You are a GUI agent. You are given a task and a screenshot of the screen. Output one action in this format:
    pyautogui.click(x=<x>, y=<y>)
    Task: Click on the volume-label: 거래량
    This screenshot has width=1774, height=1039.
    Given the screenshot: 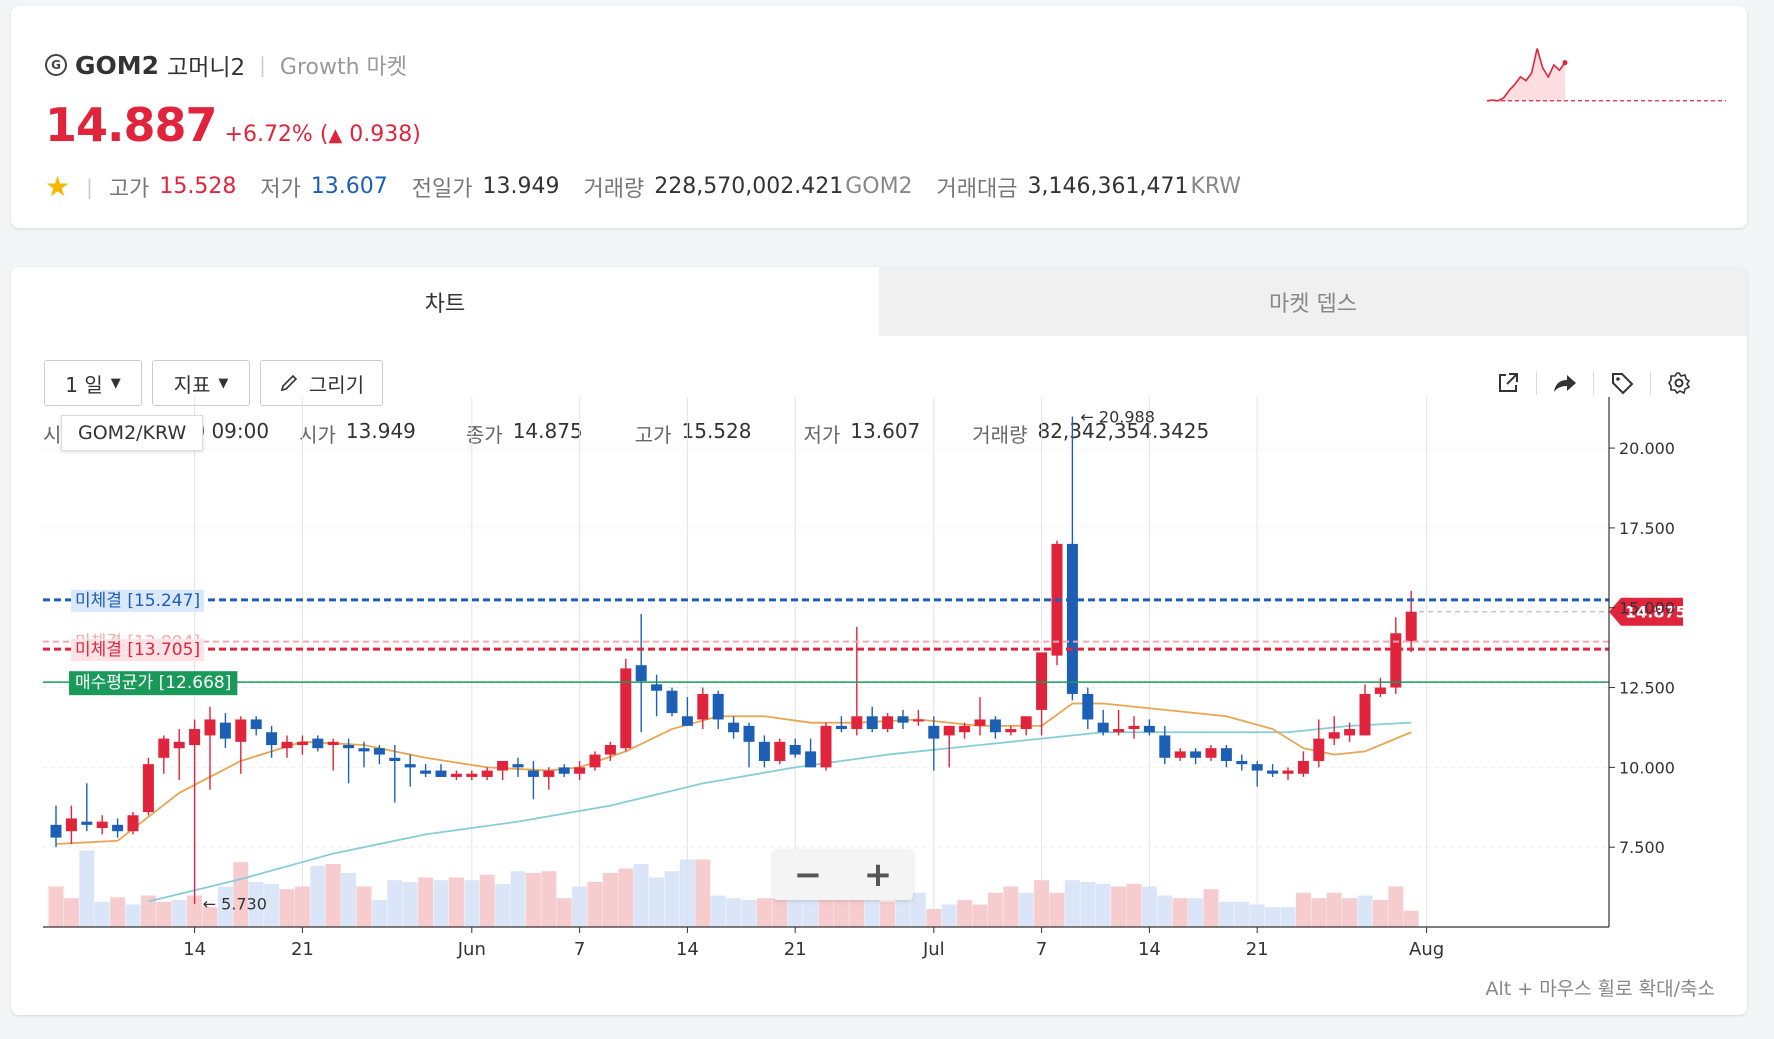 What is the action you would take?
    pyautogui.click(x=1000, y=435)
    